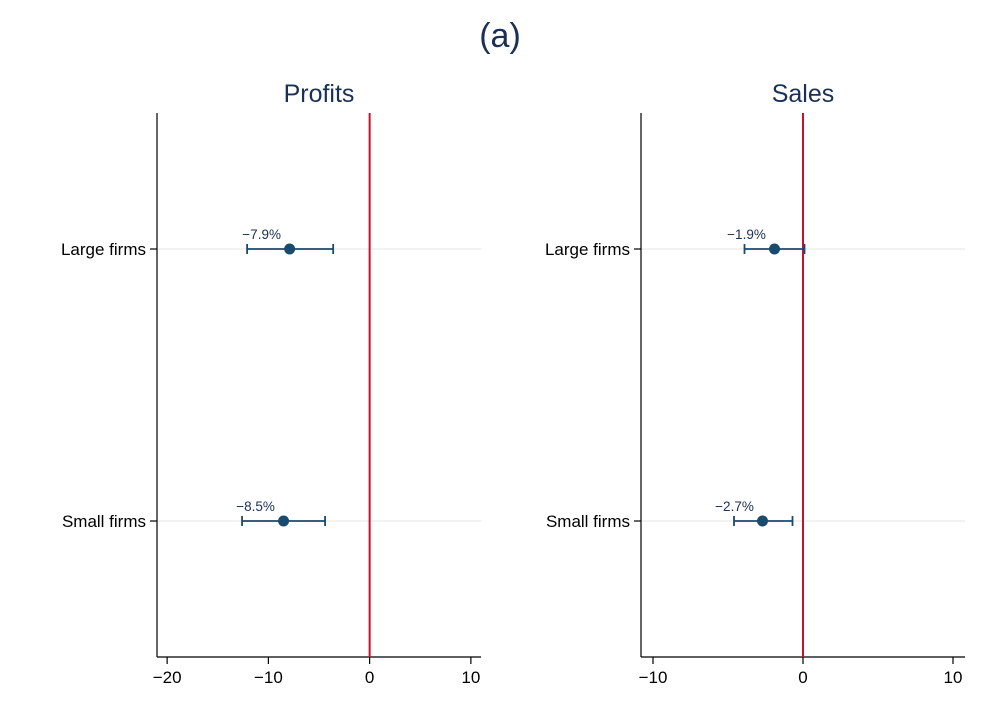 The height and width of the screenshot is (727, 1000). I want to click on x-tick-label: −20, so click(167, 677).